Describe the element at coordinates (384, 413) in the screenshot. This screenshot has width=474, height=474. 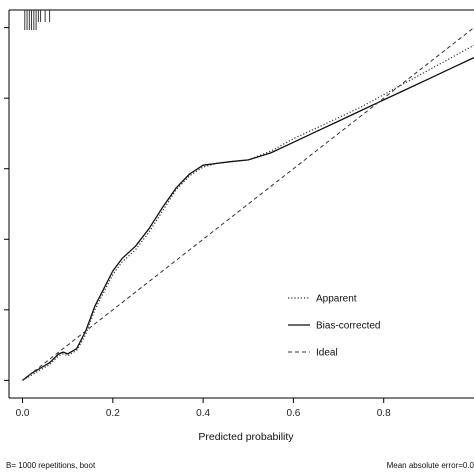
I see `x-tick-label-4: 0.8` at that location.